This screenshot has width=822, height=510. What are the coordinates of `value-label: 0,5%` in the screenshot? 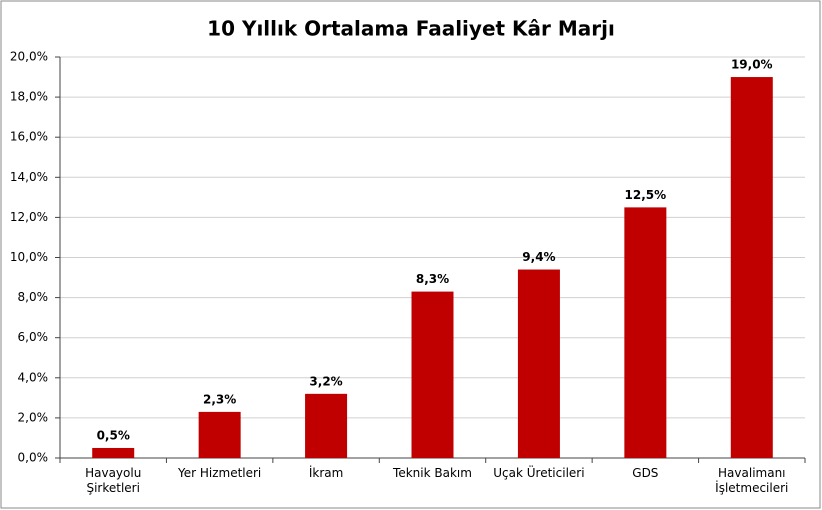 It's located at (113, 435).